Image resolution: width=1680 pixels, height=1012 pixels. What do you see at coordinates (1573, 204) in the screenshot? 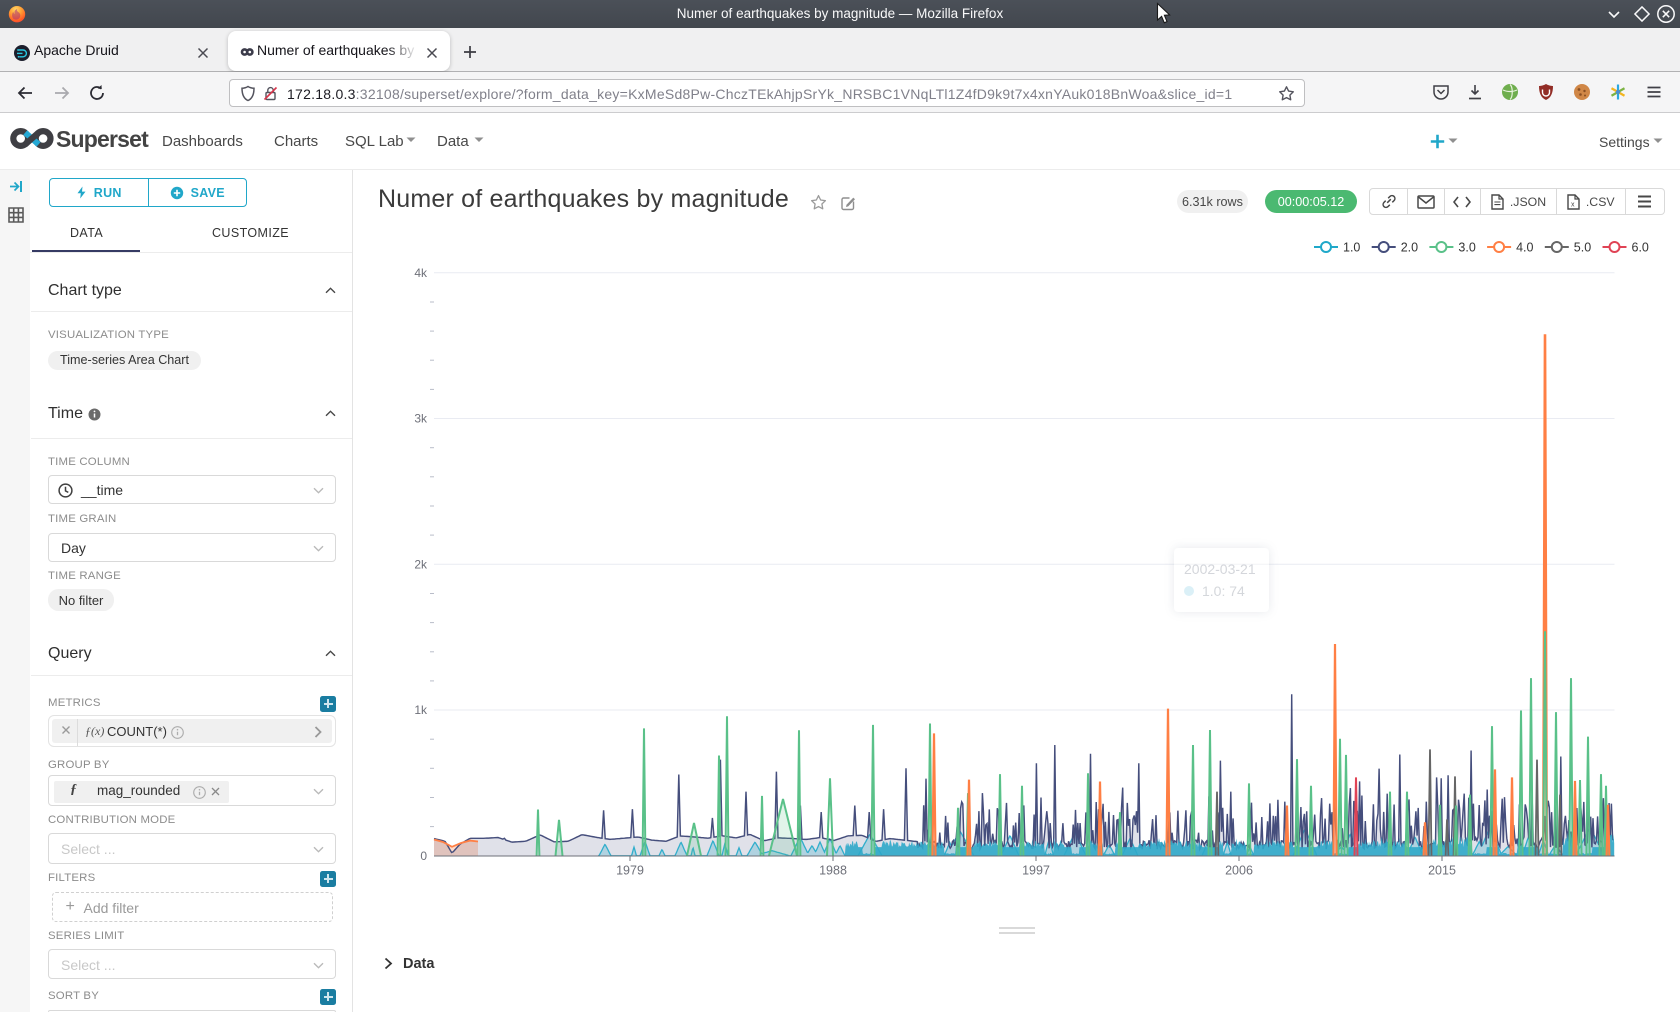
I see `svg-text: x` at bounding box center [1573, 204].